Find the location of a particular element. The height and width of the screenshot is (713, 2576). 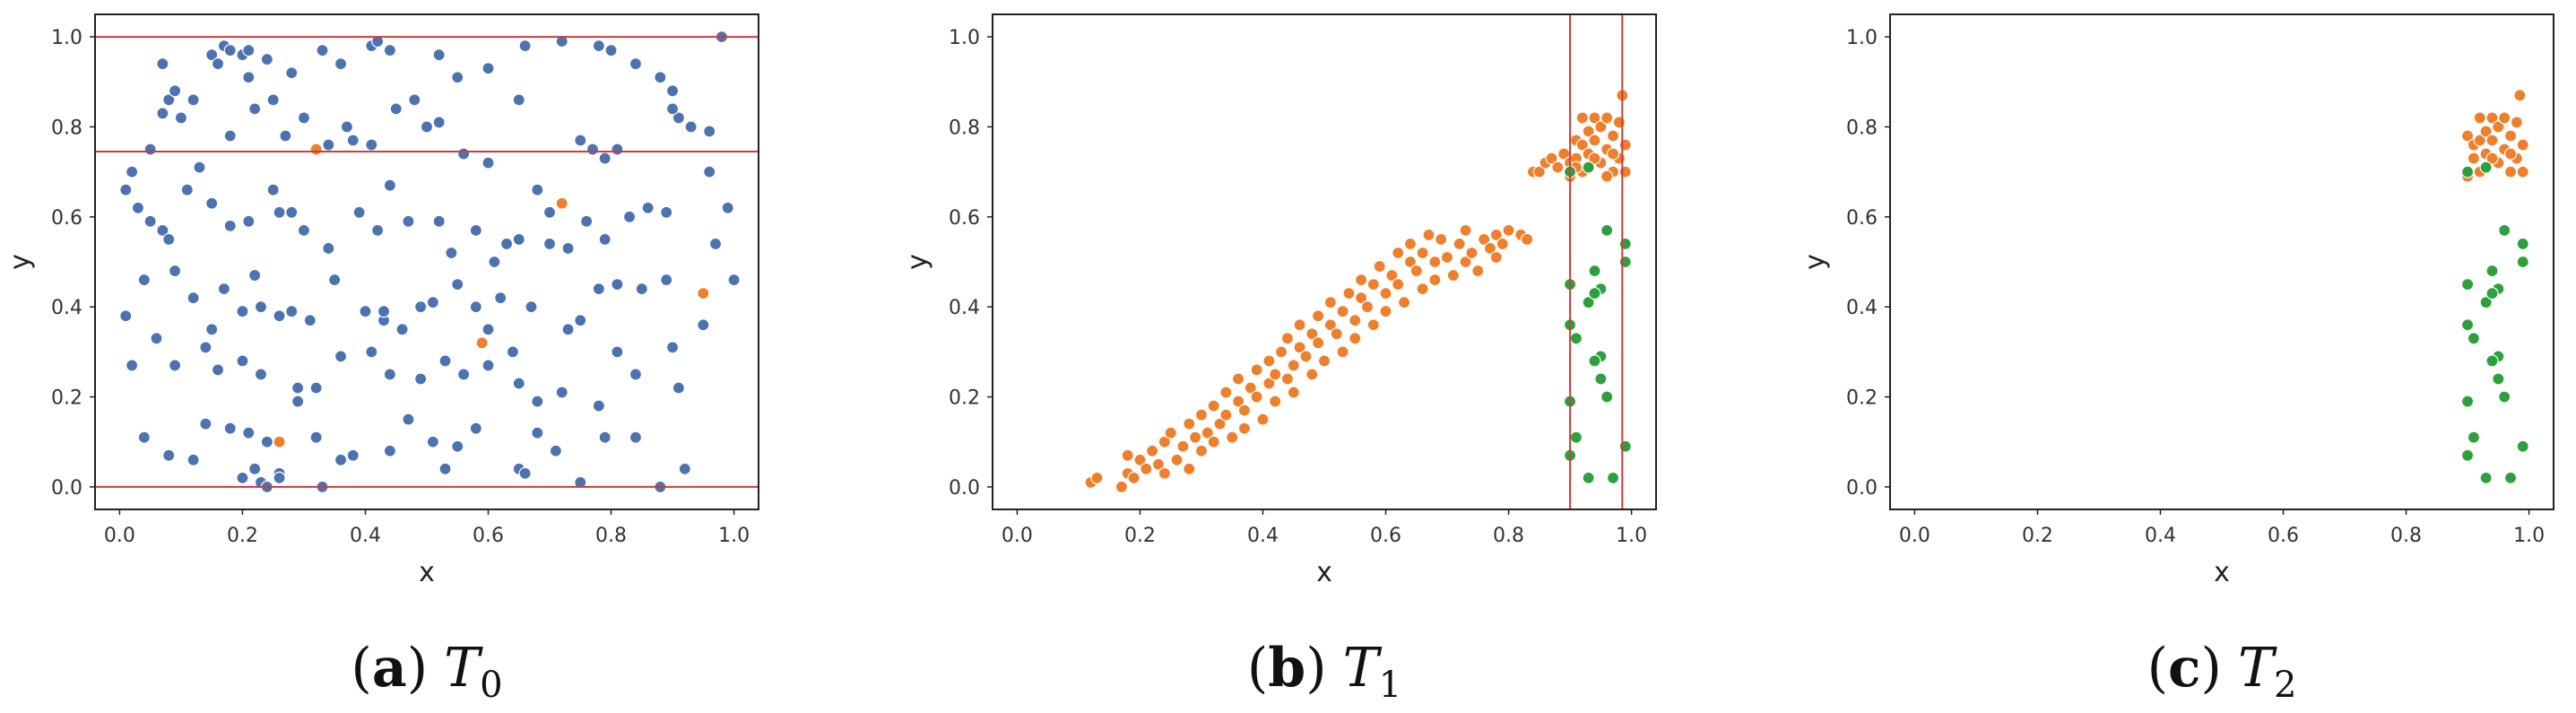

caption-open-paren: ( is located at coordinates (361, 669).